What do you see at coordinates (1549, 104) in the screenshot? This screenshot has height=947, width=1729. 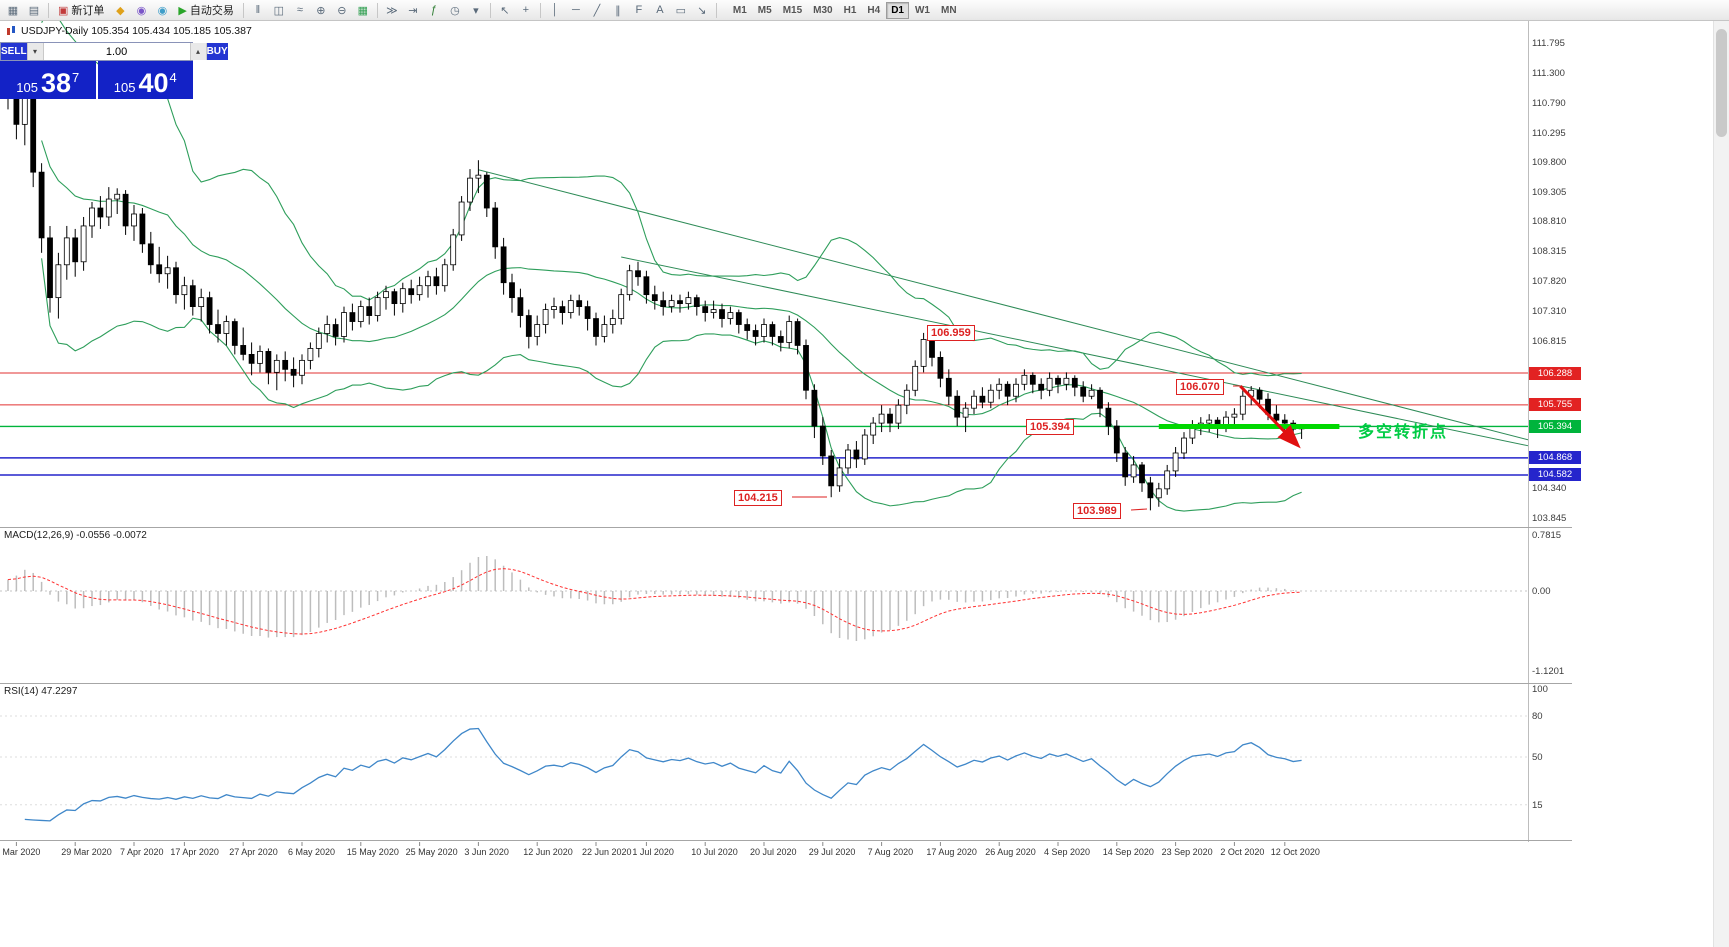 I see `price-axis-tick: 110.790` at bounding box center [1549, 104].